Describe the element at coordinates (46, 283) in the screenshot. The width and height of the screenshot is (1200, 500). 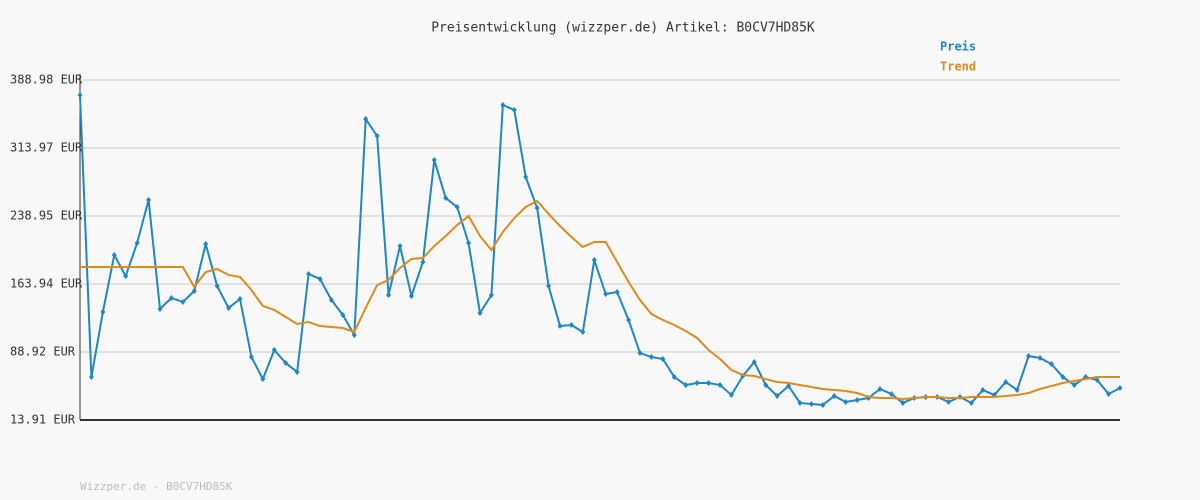
I see `y-tick-label: 163.94 EUR` at that location.